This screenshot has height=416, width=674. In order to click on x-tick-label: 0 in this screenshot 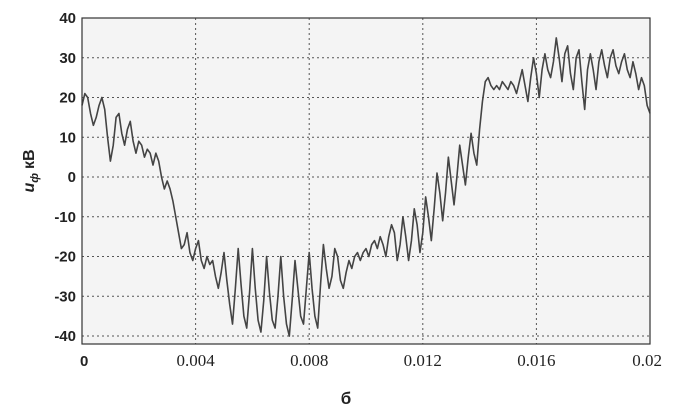, I will do `click(84, 361)`.